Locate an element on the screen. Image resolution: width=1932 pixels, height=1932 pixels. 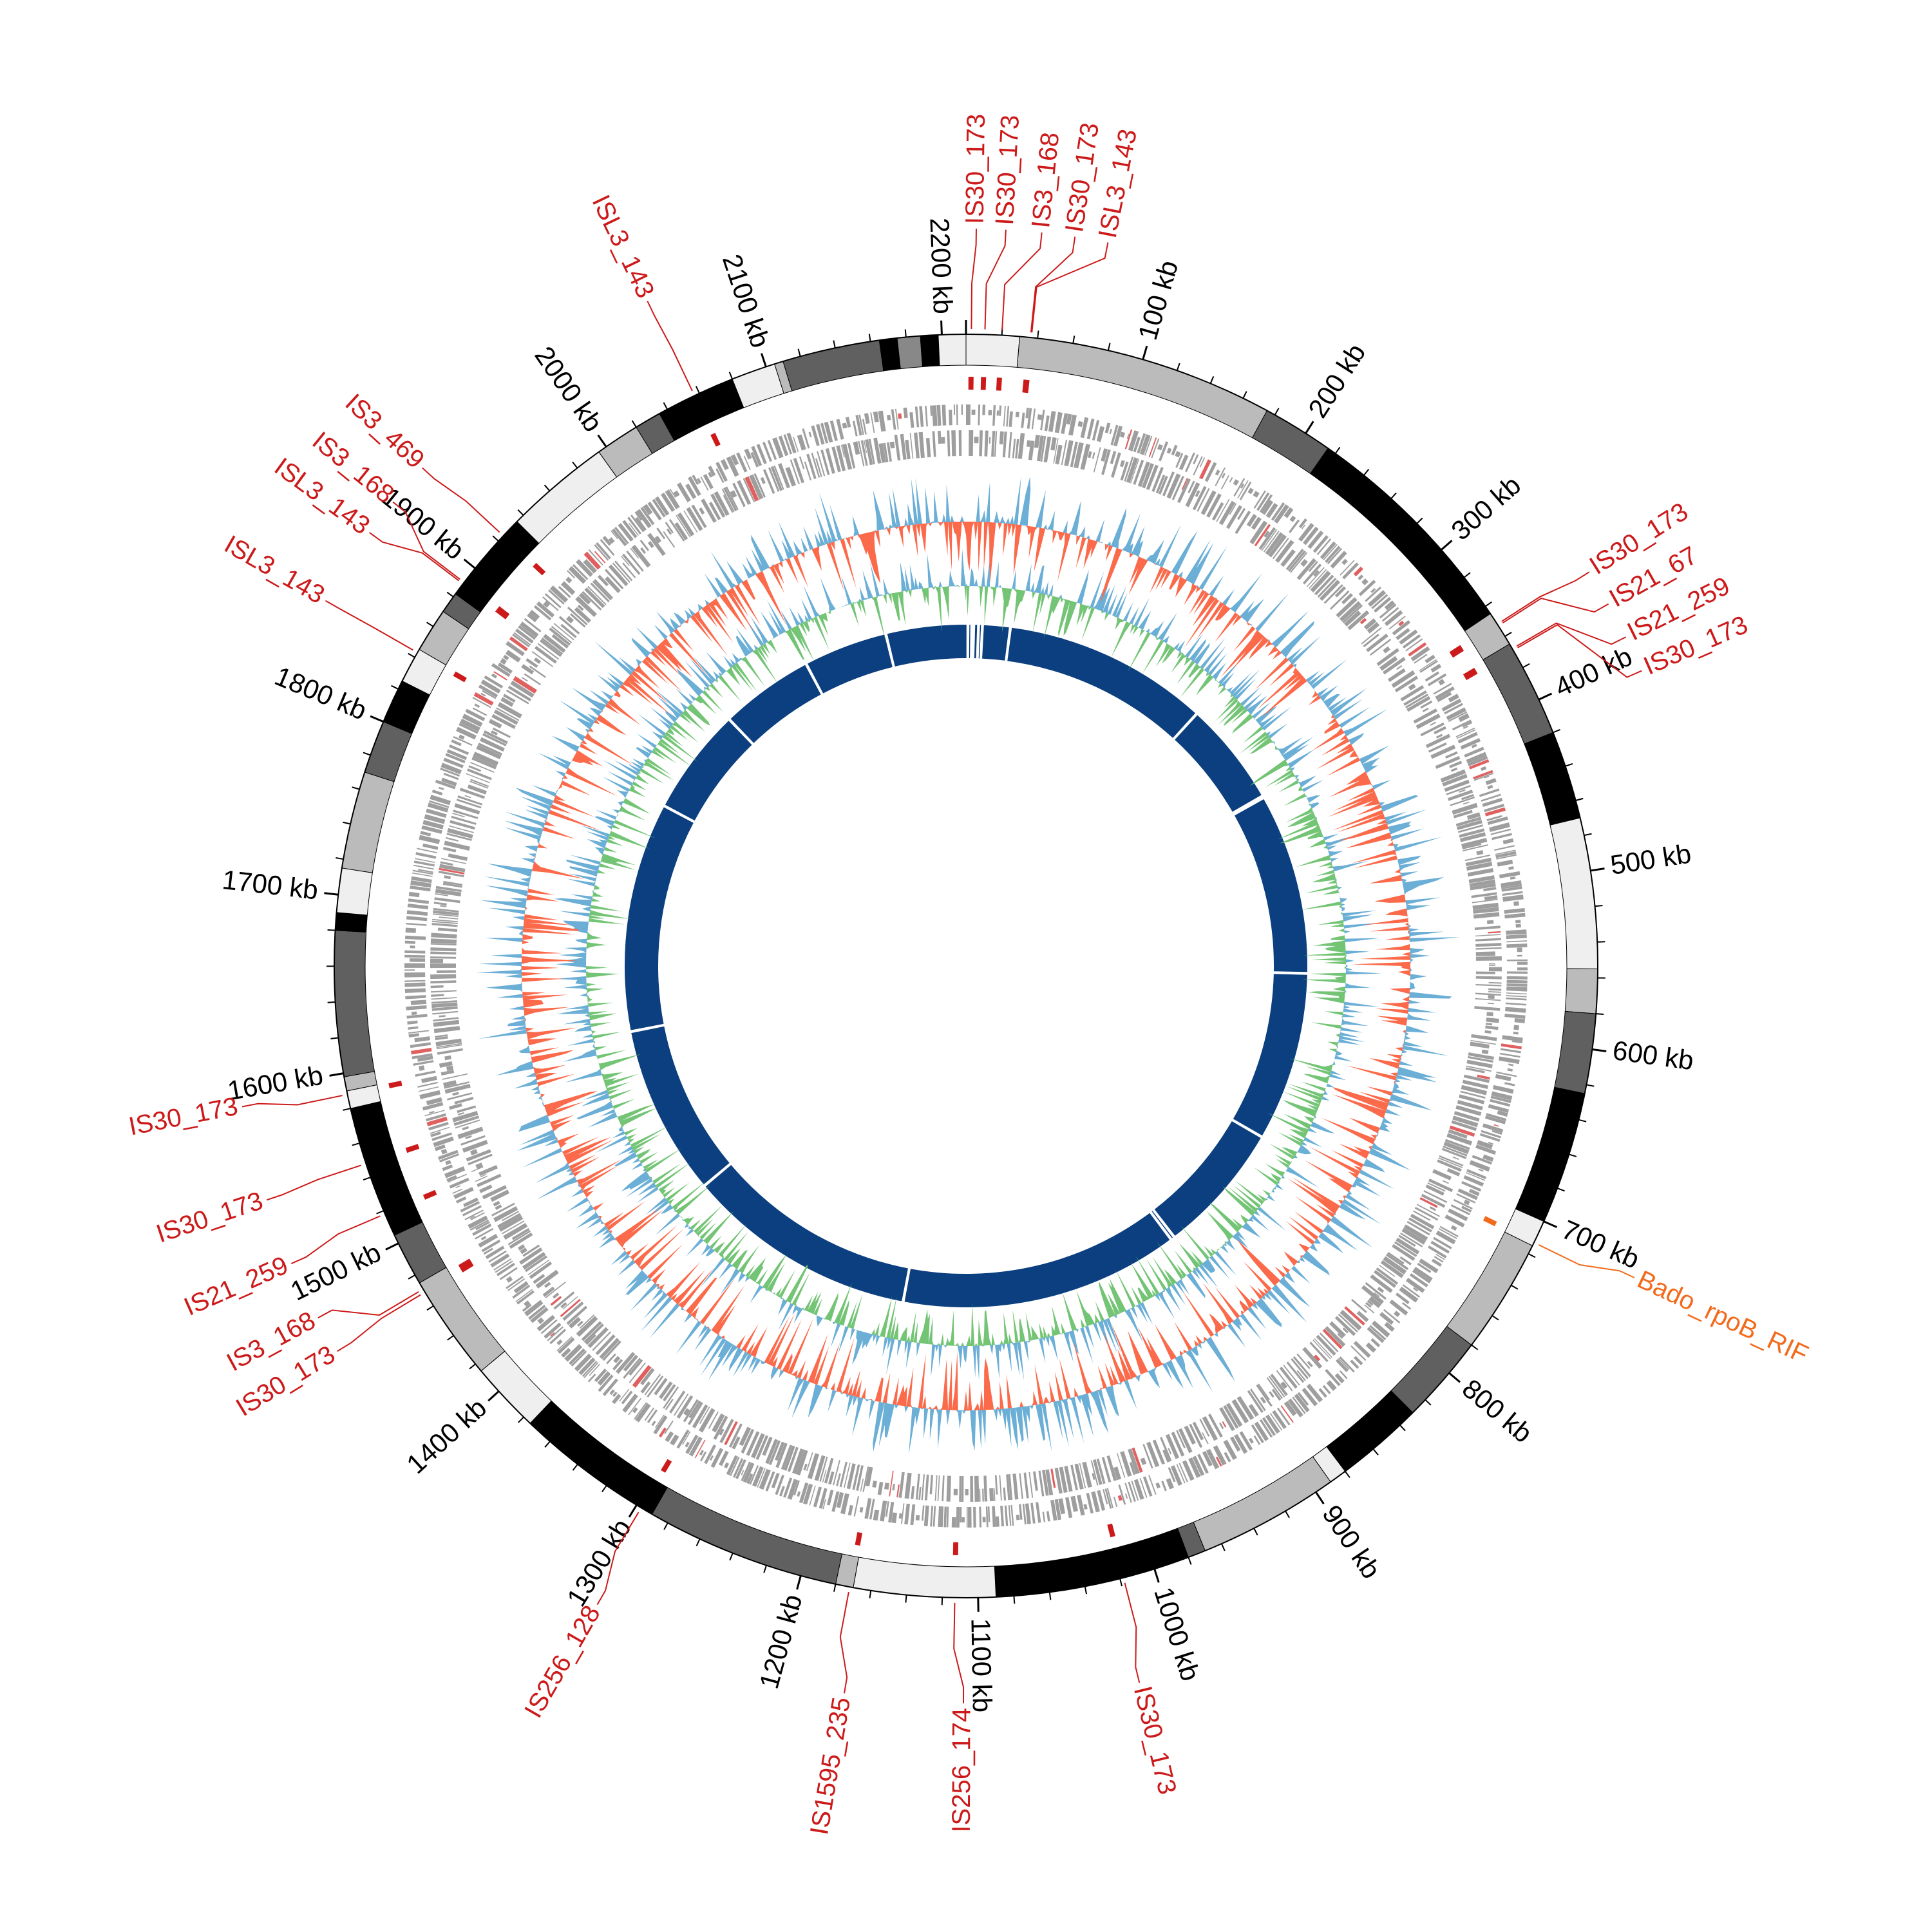
scale-label: 1500 kb is located at coordinates (336, 1272).